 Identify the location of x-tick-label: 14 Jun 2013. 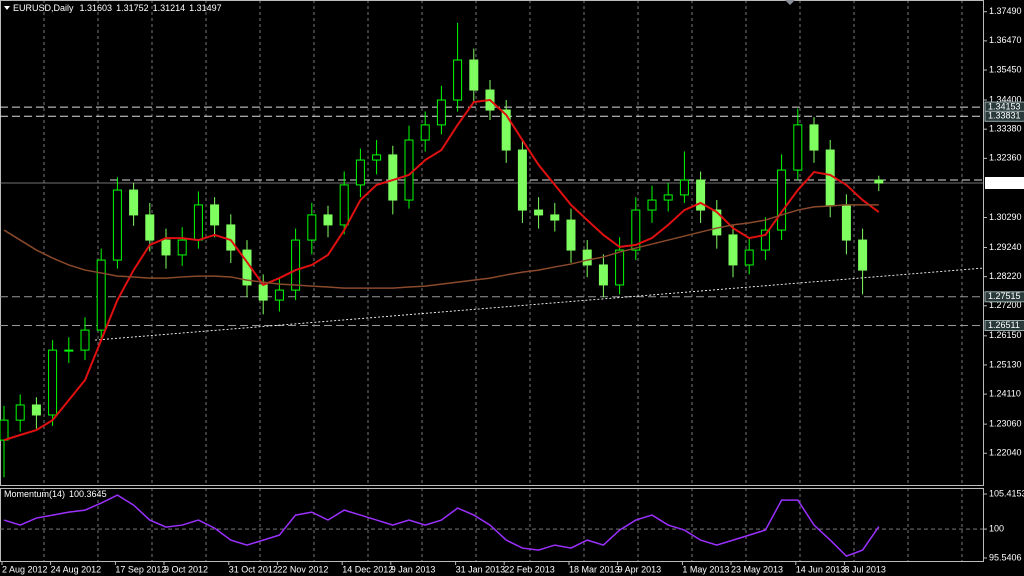
(821, 569).